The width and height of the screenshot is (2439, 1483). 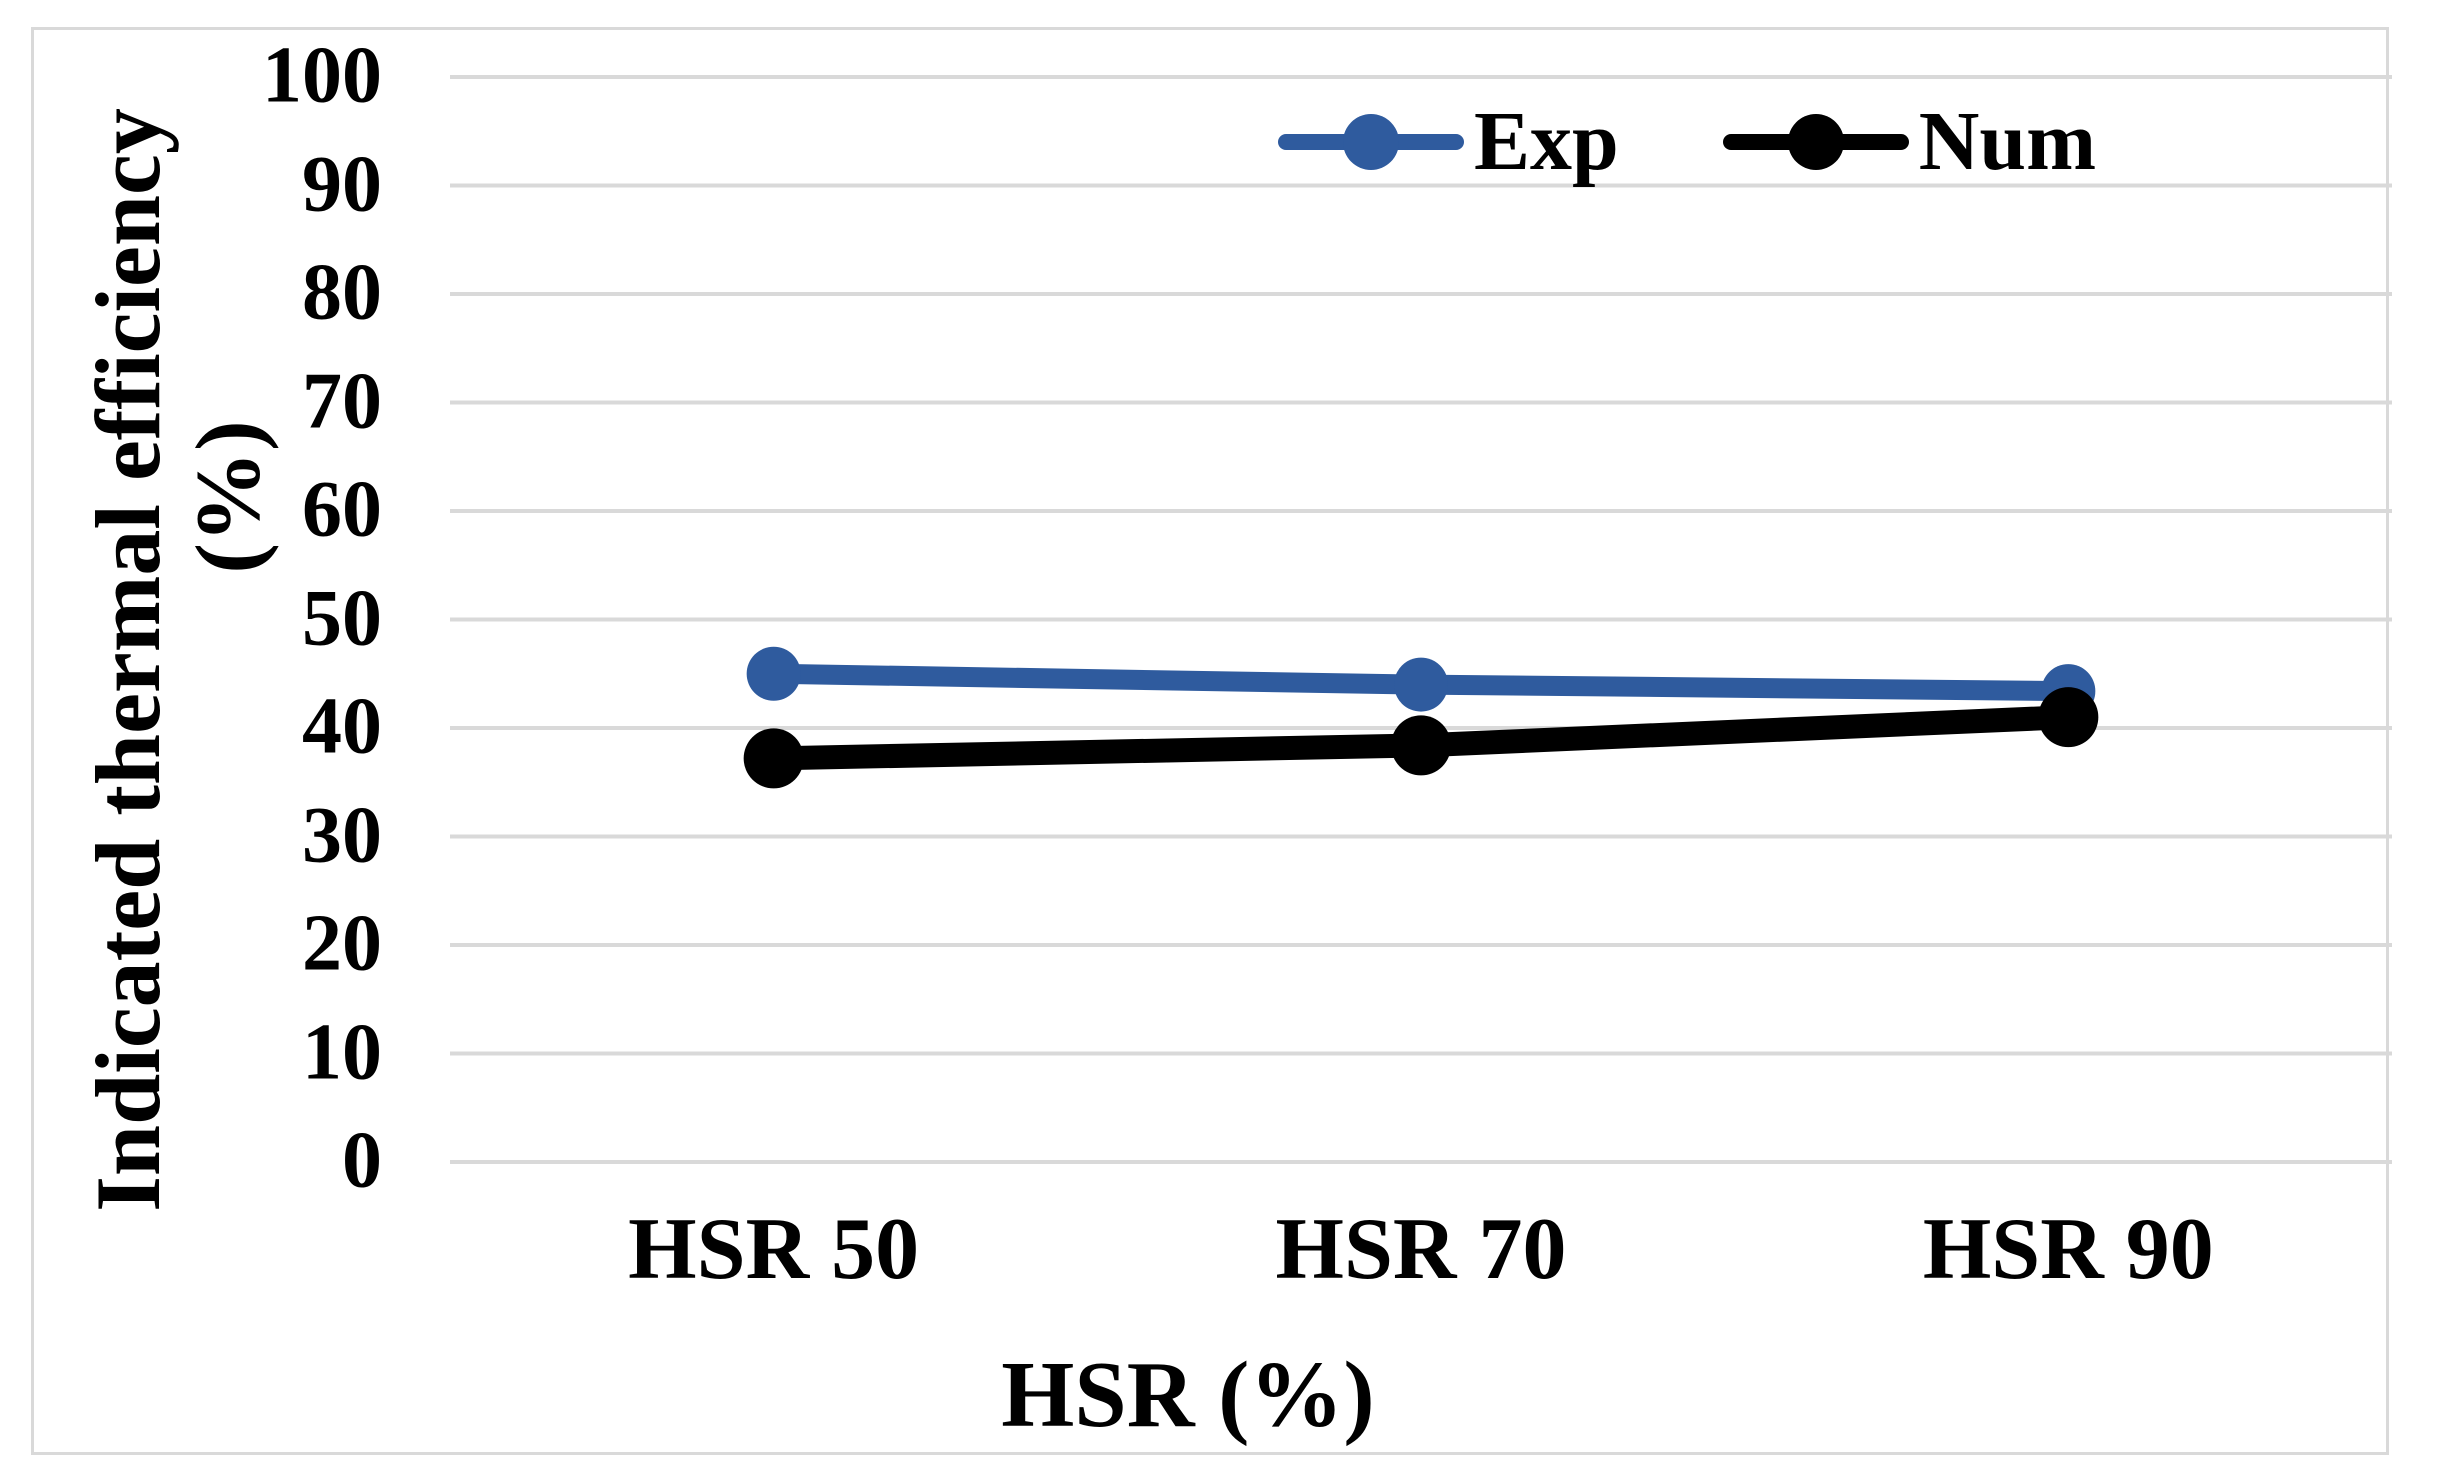 What do you see at coordinates (128, 660) in the screenshot?
I see `y-axis-title: Indicated thermal efficiency` at bounding box center [128, 660].